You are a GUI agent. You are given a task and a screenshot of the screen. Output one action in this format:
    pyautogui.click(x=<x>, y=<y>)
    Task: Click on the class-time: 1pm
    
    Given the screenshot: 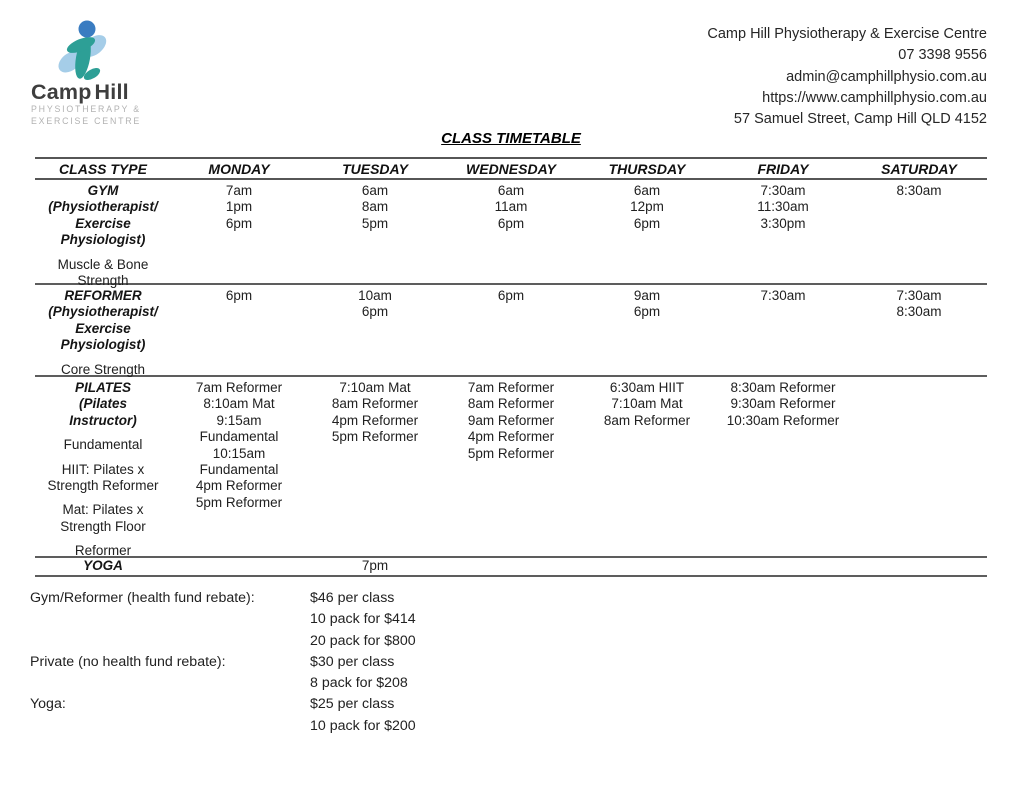 What is the action you would take?
    pyautogui.click(x=239, y=207)
    